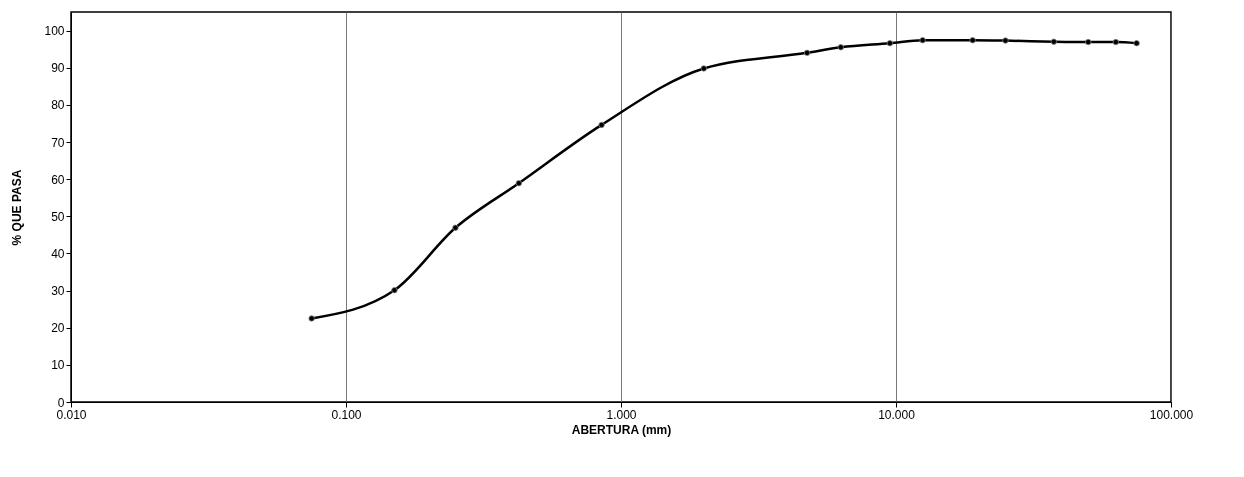 This screenshot has width=1244, height=477. Describe the element at coordinates (346, 414) in the screenshot. I see `x-tick-label: 0.100` at that location.